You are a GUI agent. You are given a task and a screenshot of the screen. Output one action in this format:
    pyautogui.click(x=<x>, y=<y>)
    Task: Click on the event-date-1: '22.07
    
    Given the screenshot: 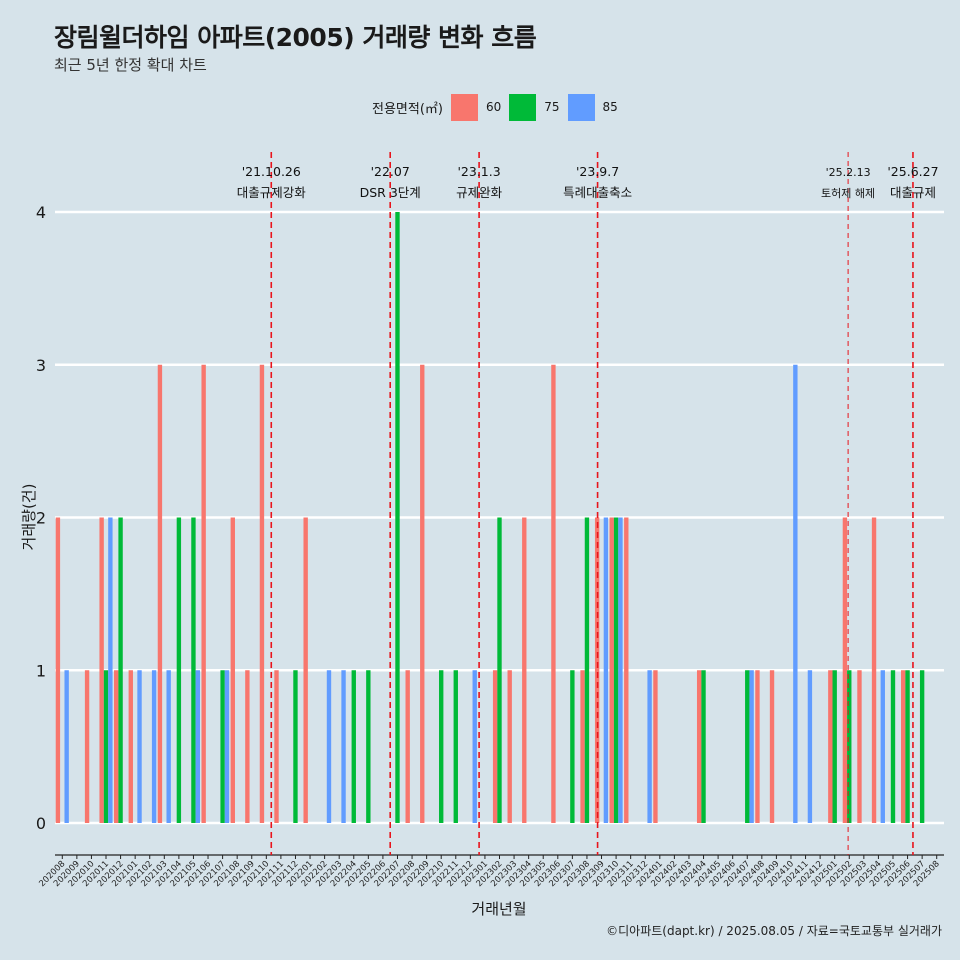 What is the action you would take?
    pyautogui.click(x=390, y=171)
    